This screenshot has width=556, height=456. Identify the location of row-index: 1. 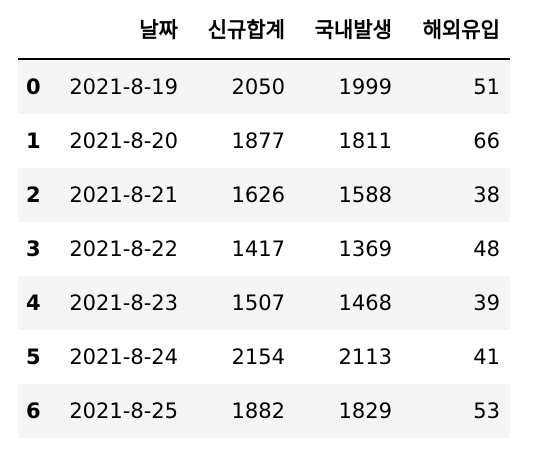
(33, 141).